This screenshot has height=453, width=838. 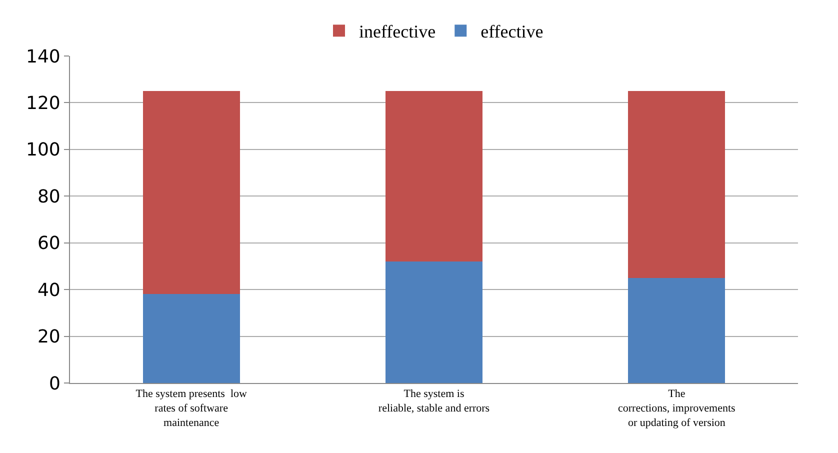 I want to click on y-tick-label: 120, so click(x=43, y=103).